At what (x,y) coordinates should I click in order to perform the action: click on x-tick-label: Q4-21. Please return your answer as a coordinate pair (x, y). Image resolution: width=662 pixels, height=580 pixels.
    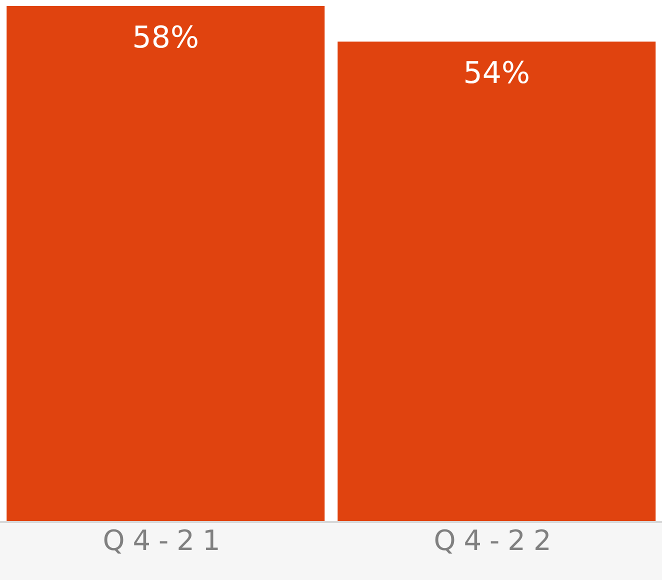
    Looking at the image, I should click on (165, 540).